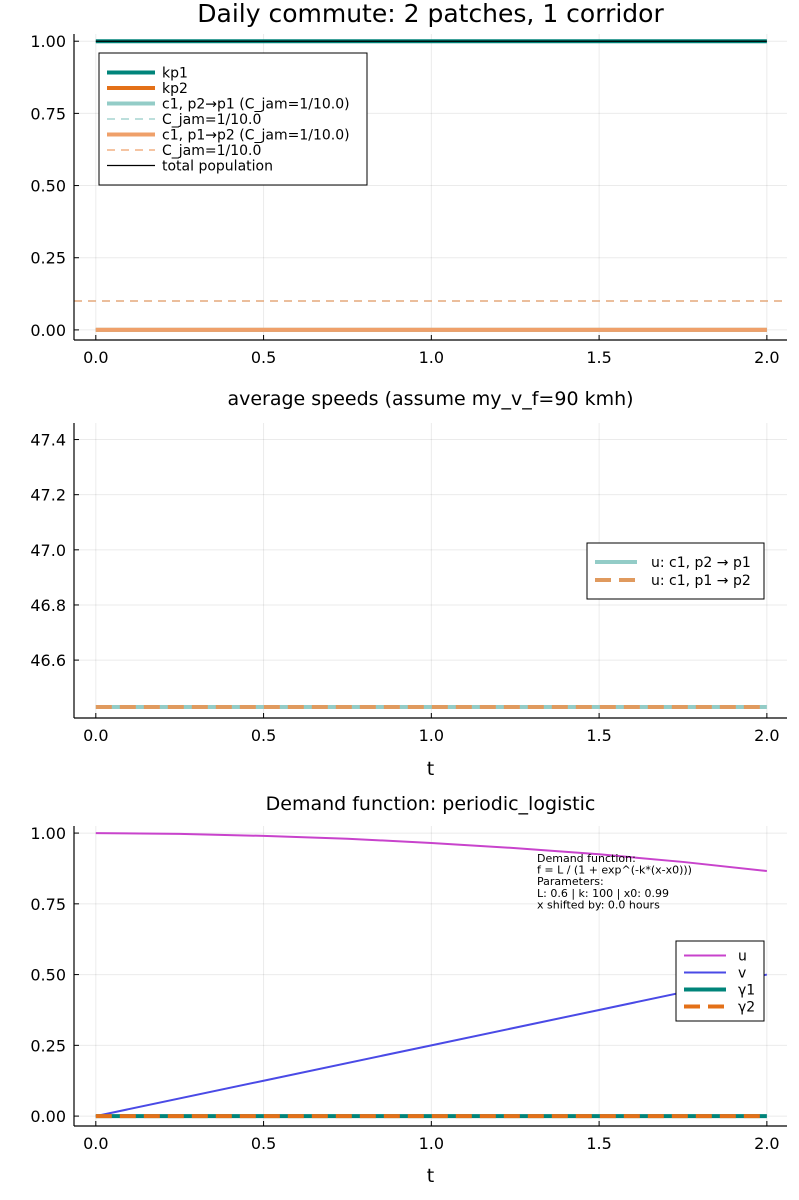  What do you see at coordinates (746, 1008) in the screenshot?
I see `legend-label: γ2` at bounding box center [746, 1008].